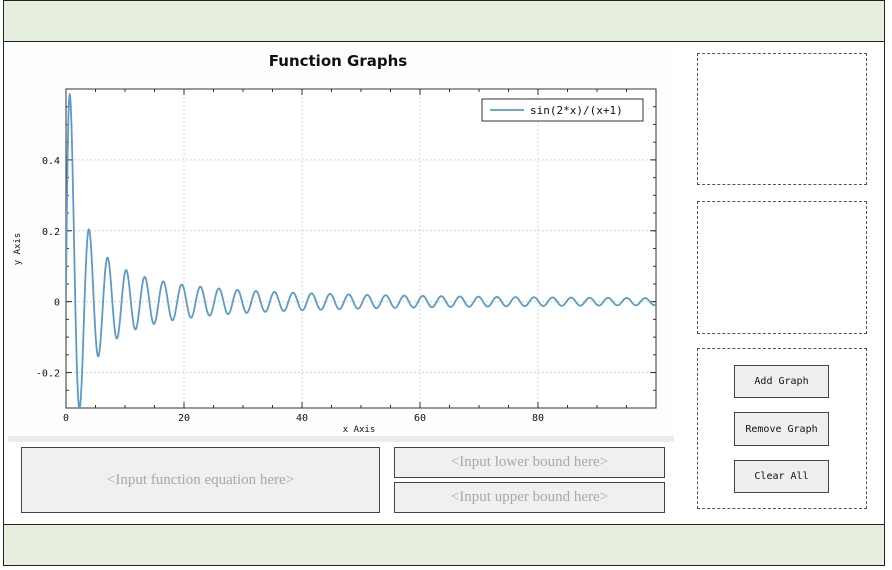 The image size is (892, 570). What do you see at coordinates (444, 21) in the screenshot?
I see `top-toolbar` at bounding box center [444, 21].